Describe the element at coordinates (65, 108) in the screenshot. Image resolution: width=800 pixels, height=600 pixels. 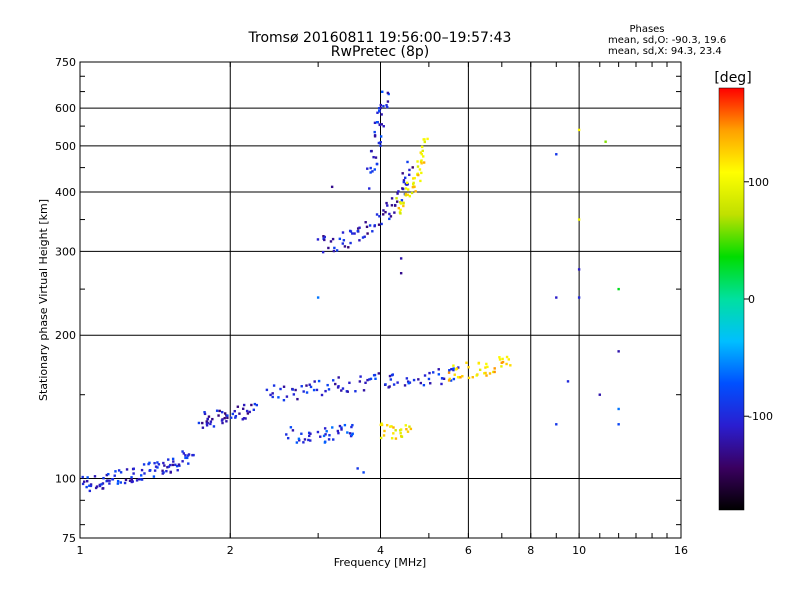
I see `y-tick-label: 600` at that location.